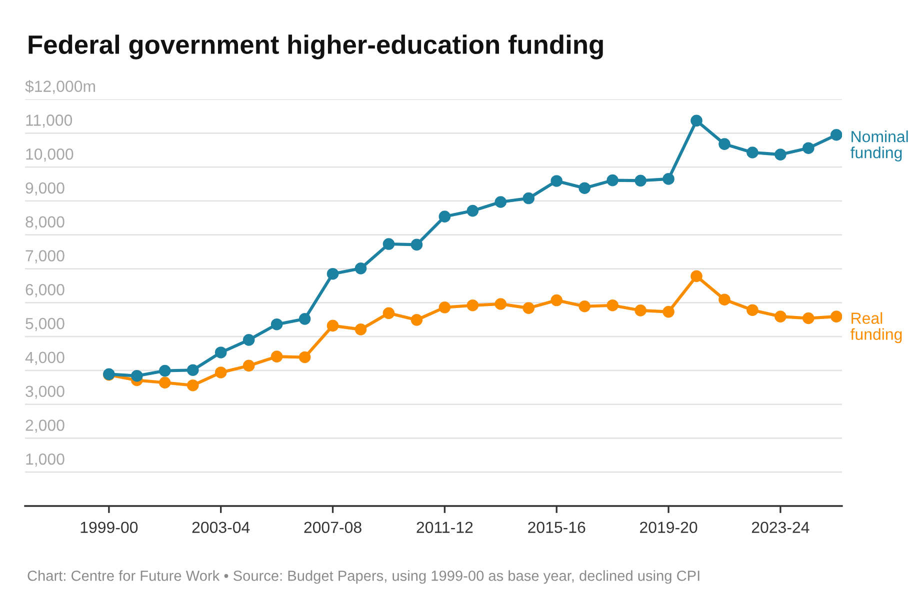  I want to click on y-tick-label: 9,000, so click(45, 189).